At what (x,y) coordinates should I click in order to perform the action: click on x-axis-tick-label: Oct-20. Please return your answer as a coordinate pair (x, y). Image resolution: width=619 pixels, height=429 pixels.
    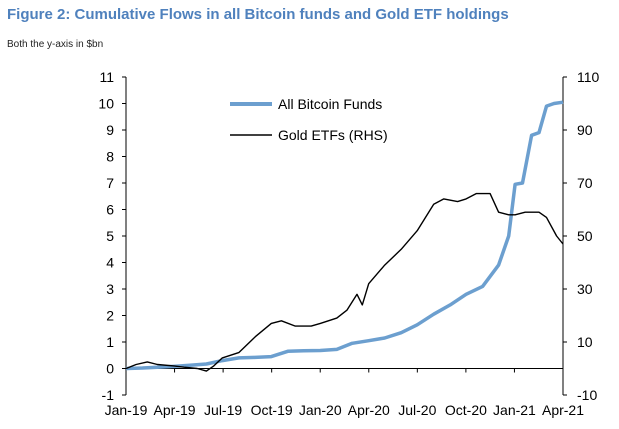
    Looking at the image, I should click on (466, 410).